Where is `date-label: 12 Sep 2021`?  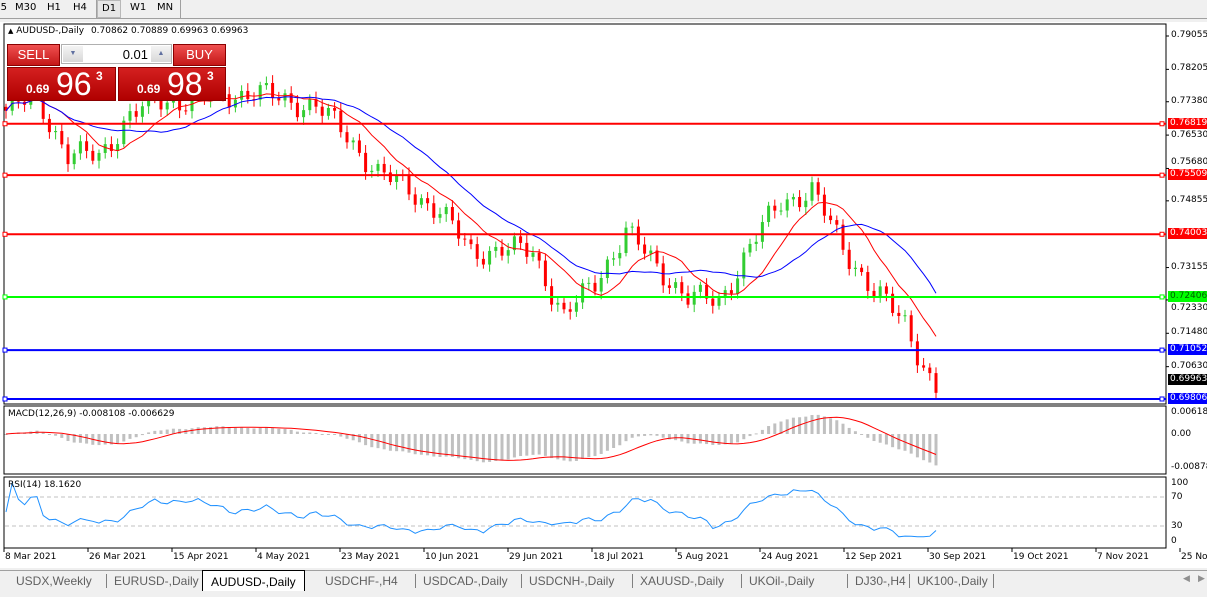 date-label: 12 Sep 2021 is located at coordinates (874, 557).